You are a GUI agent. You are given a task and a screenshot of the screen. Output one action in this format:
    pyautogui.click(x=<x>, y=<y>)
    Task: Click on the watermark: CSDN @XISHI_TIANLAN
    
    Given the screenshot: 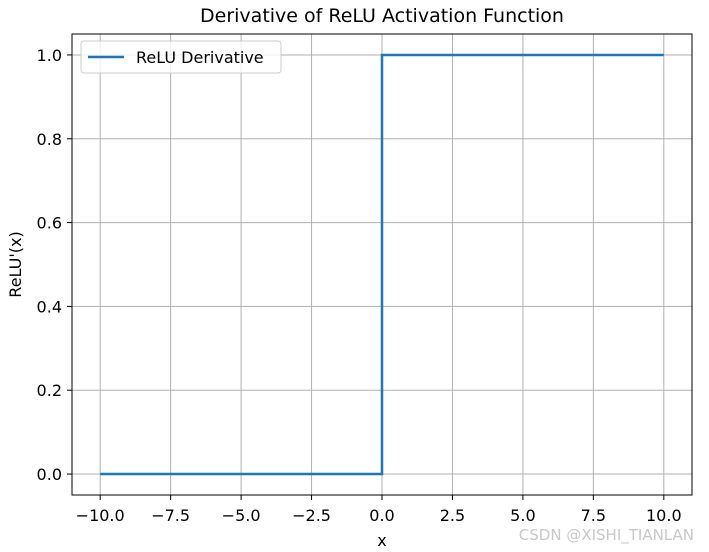 What is the action you would take?
    pyautogui.click(x=606, y=535)
    